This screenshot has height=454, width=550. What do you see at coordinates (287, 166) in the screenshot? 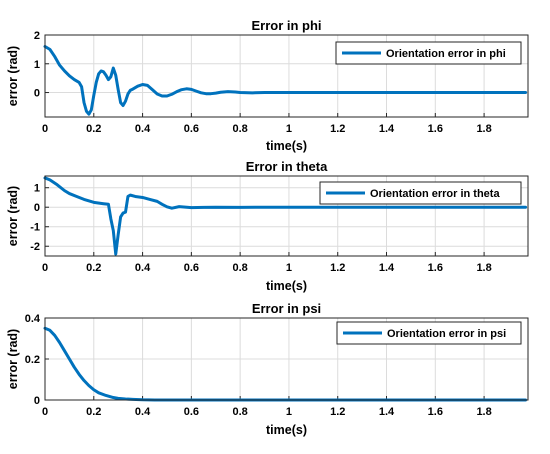
I see `chart-title: Error in theta` at bounding box center [287, 166].